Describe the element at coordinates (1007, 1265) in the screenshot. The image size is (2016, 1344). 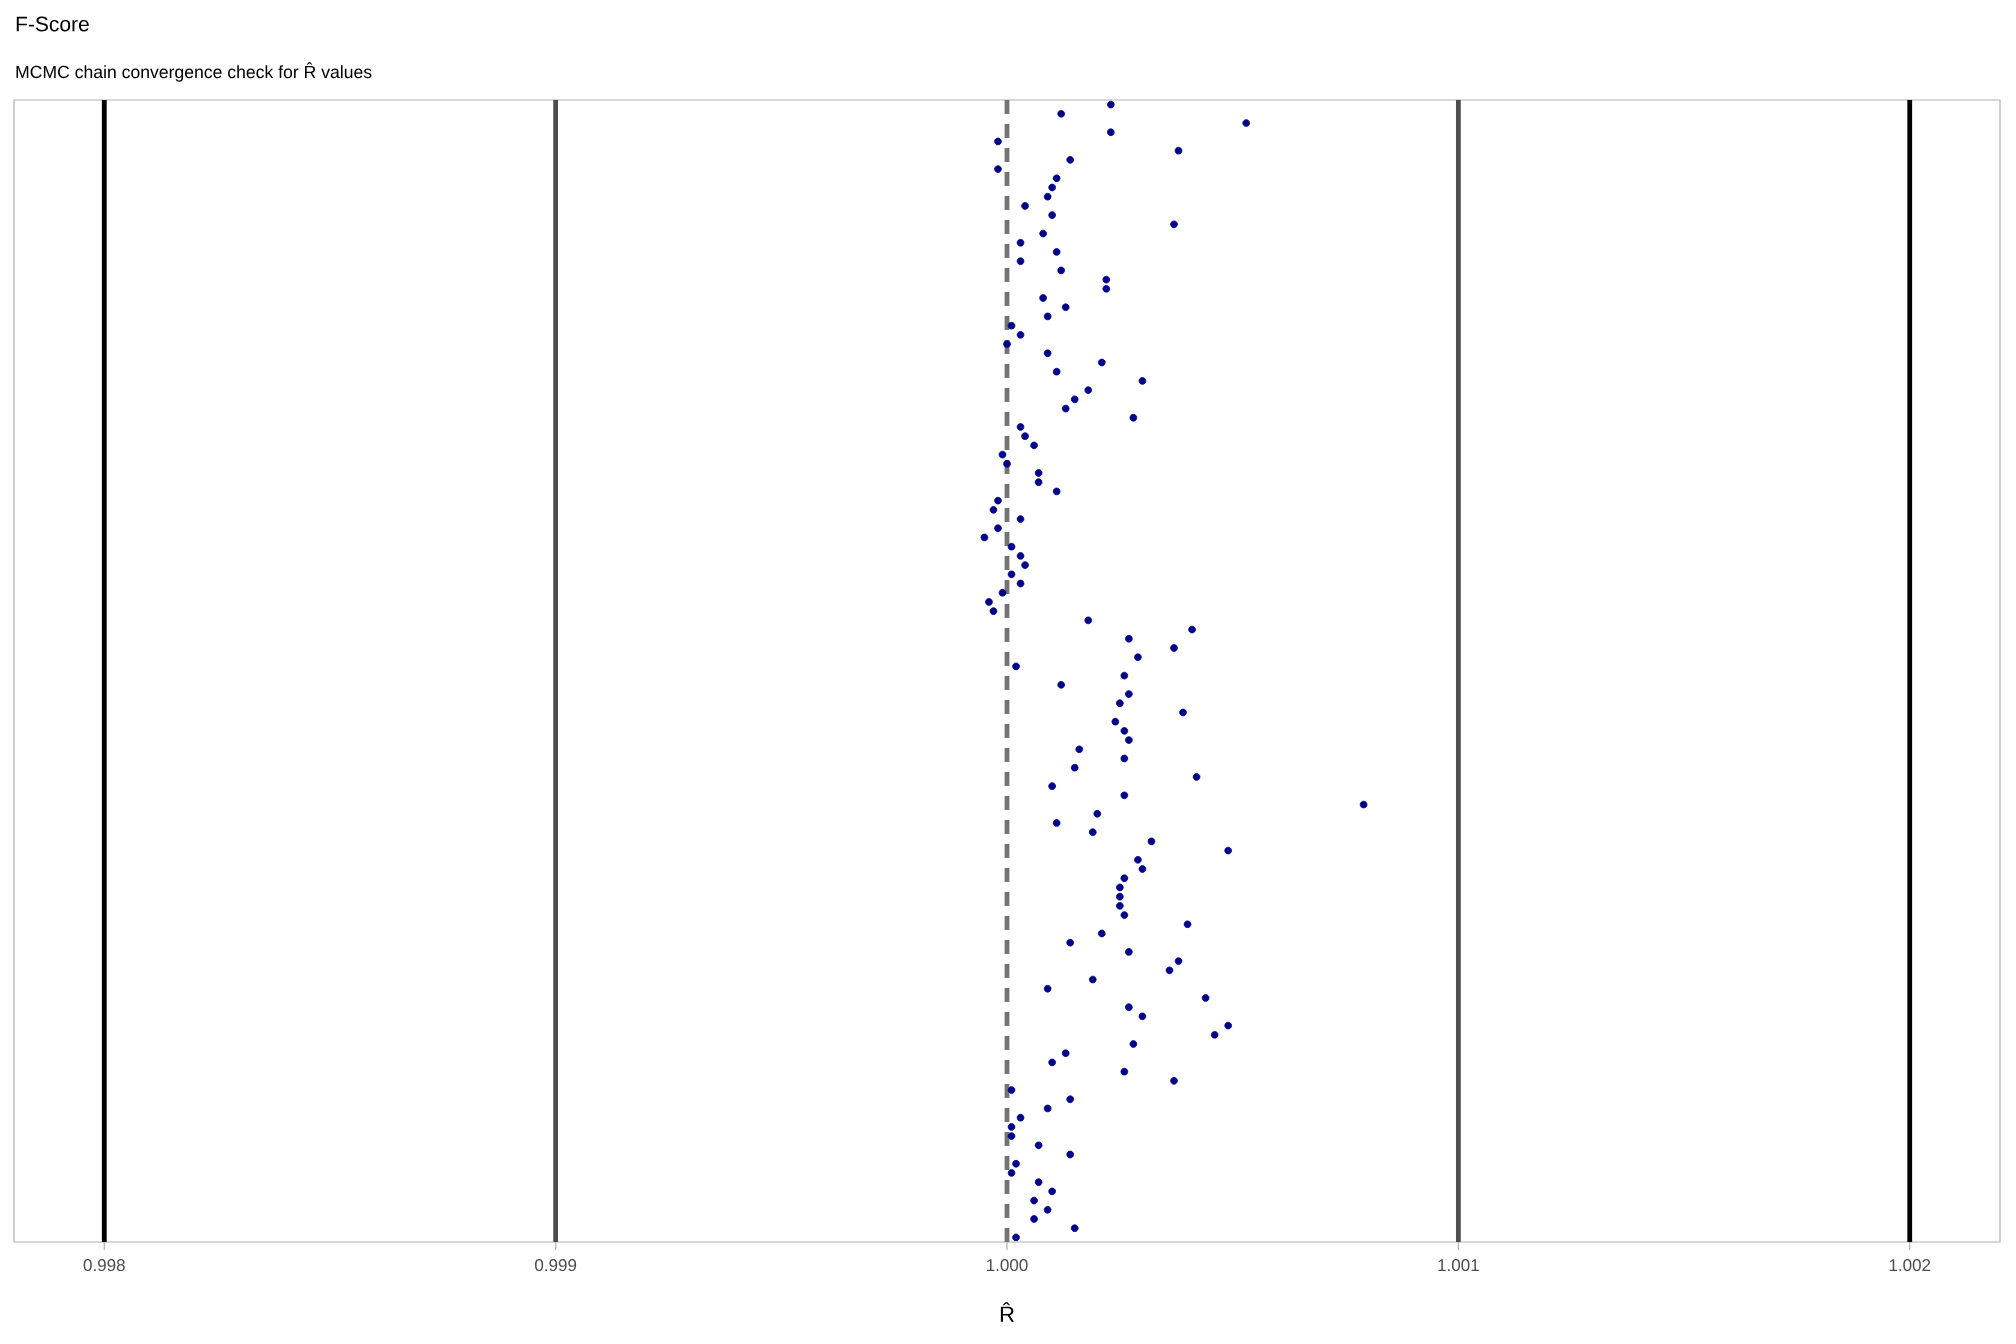
I see `x-tick-label: 1.000` at that location.